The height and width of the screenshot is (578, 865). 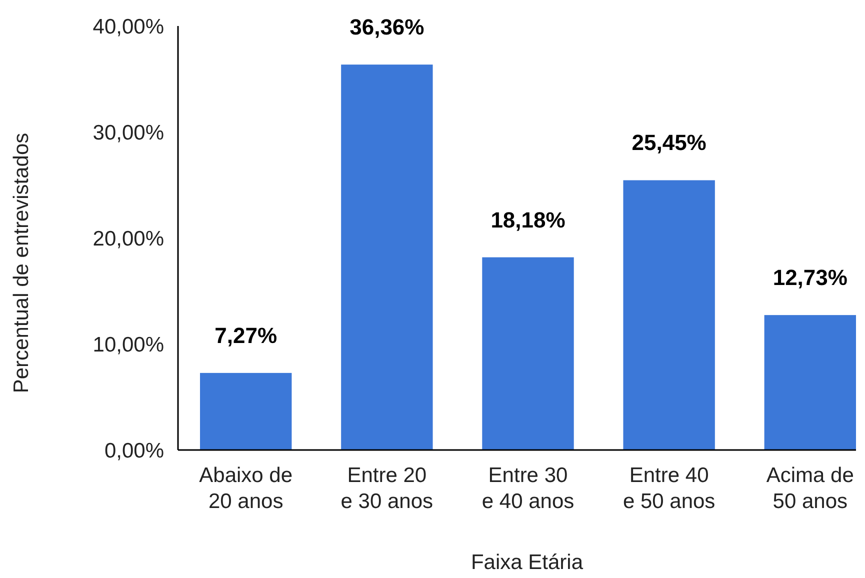 I want to click on x-axis-title: Faixa Etária, so click(x=527, y=562).